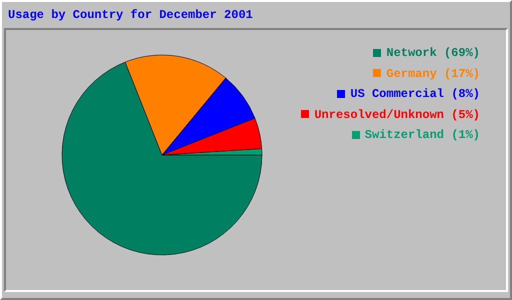 Image resolution: width=512 pixels, height=300 pixels. Describe the element at coordinates (130, 15) in the screenshot. I see `chart-title: Usage by Country for December 2001` at that location.